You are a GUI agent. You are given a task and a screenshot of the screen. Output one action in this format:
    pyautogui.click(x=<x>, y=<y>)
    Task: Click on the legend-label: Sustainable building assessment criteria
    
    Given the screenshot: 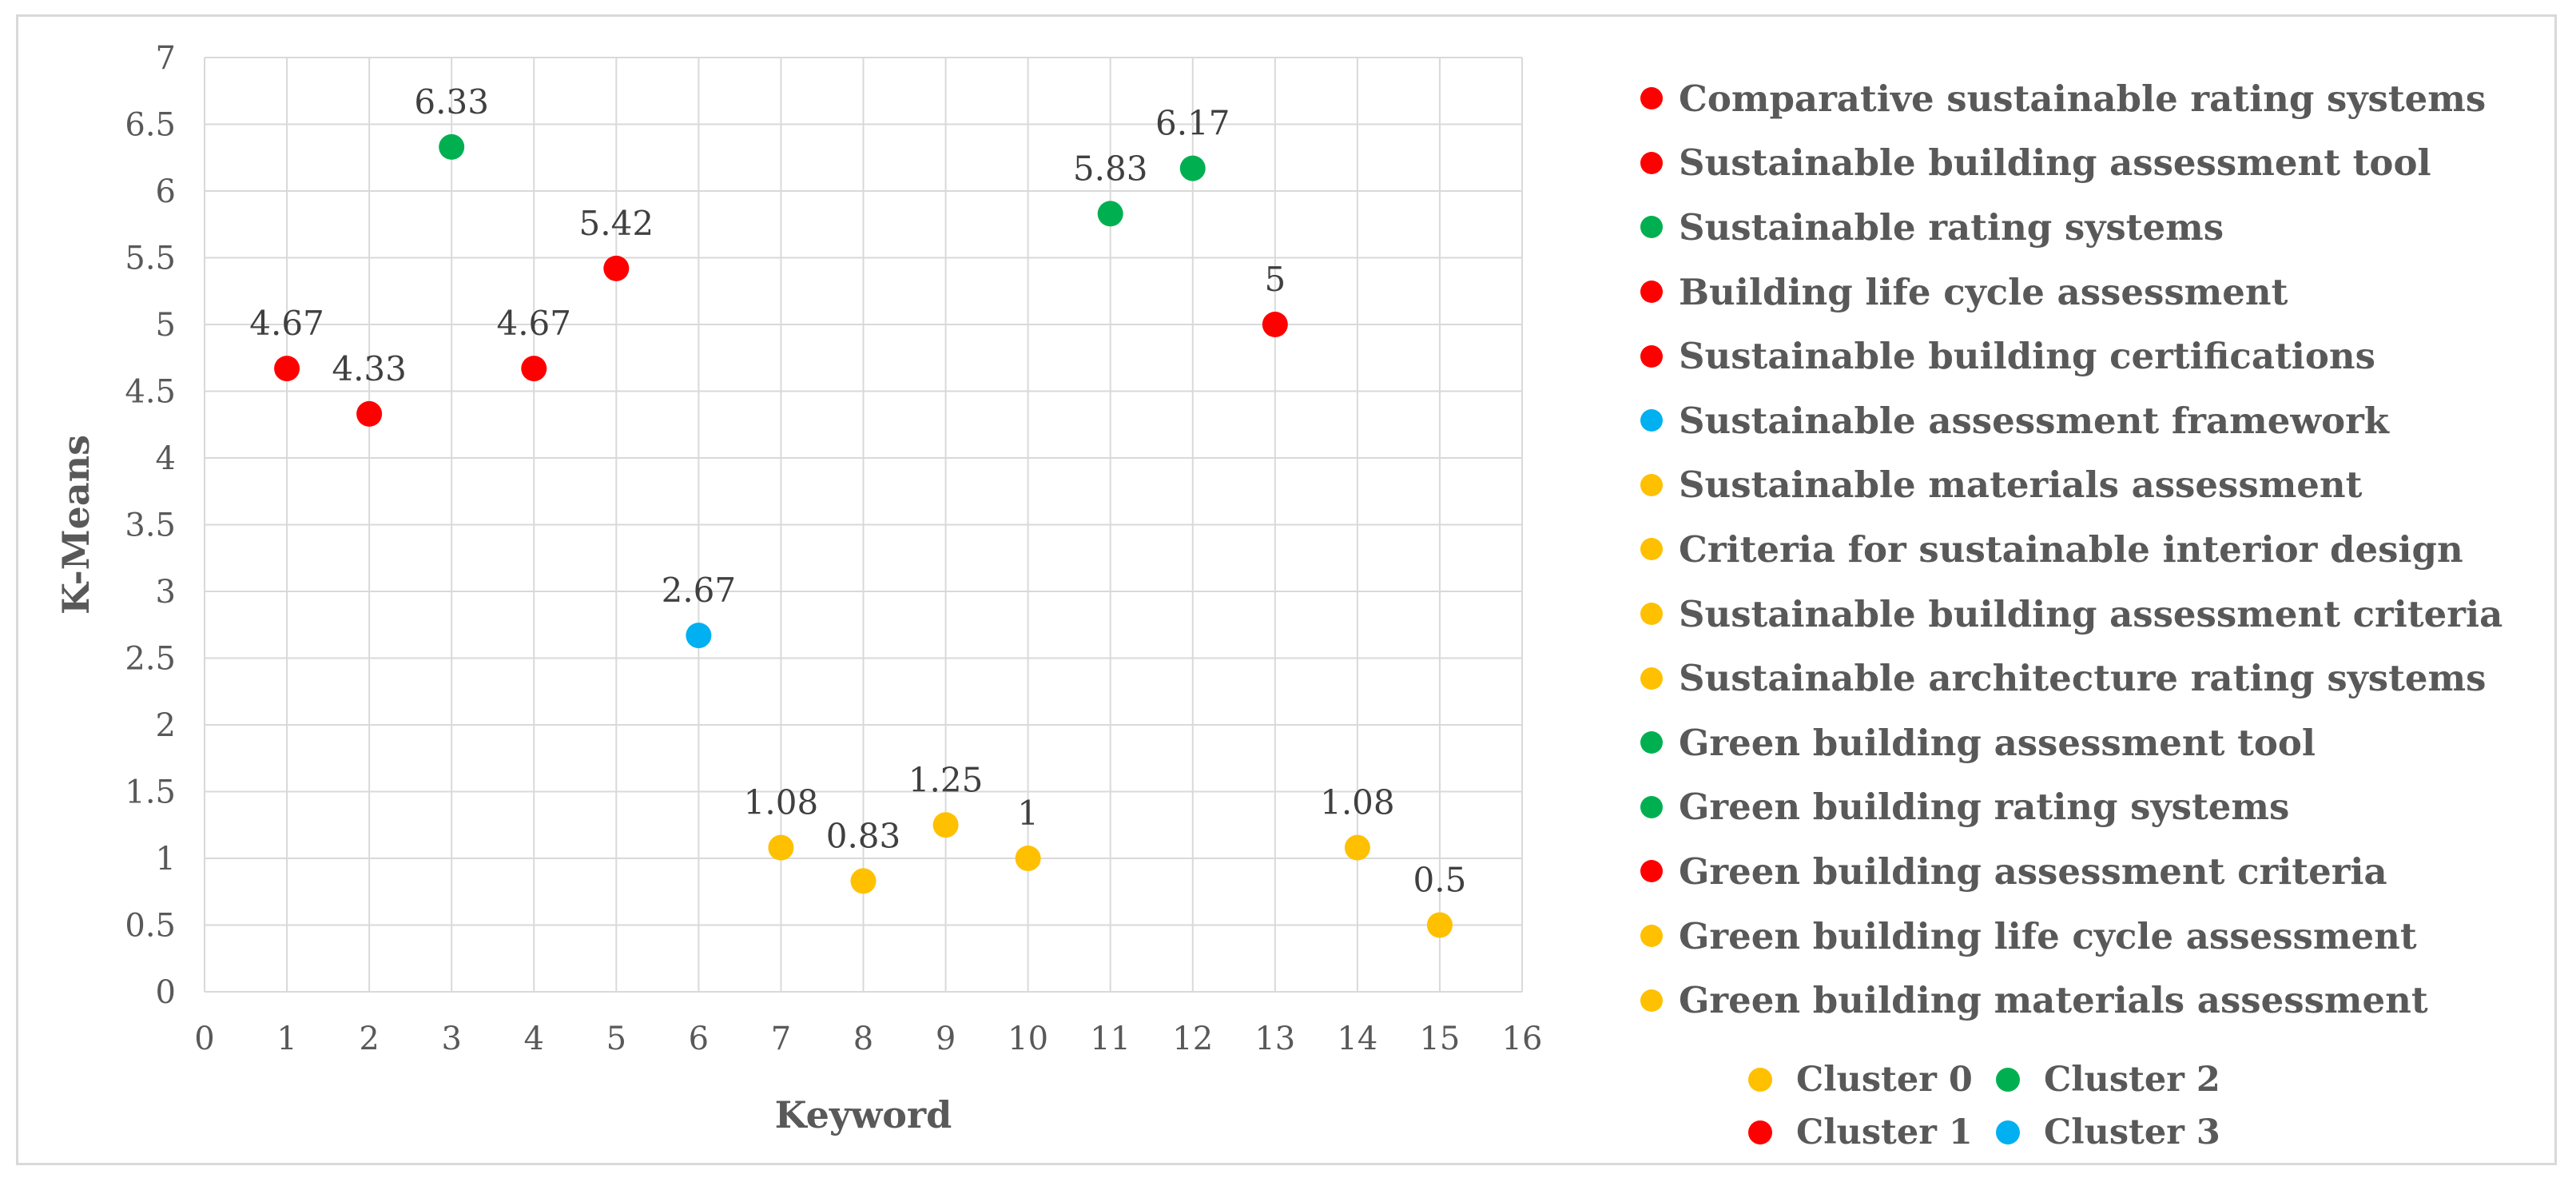 What is the action you would take?
    pyautogui.click(x=2091, y=613)
    